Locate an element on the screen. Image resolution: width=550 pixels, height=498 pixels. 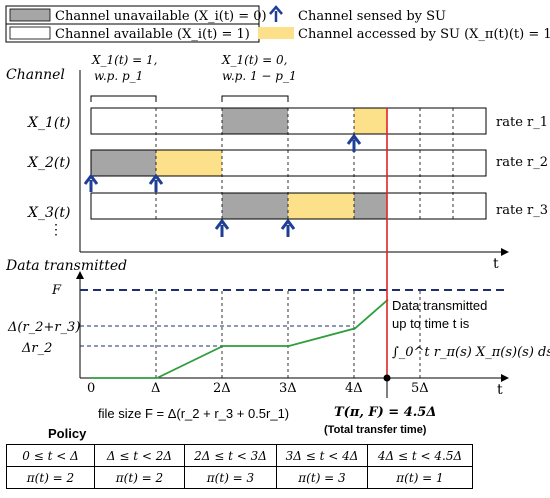
x2-accessed-segment is located at coordinates (189, 163).